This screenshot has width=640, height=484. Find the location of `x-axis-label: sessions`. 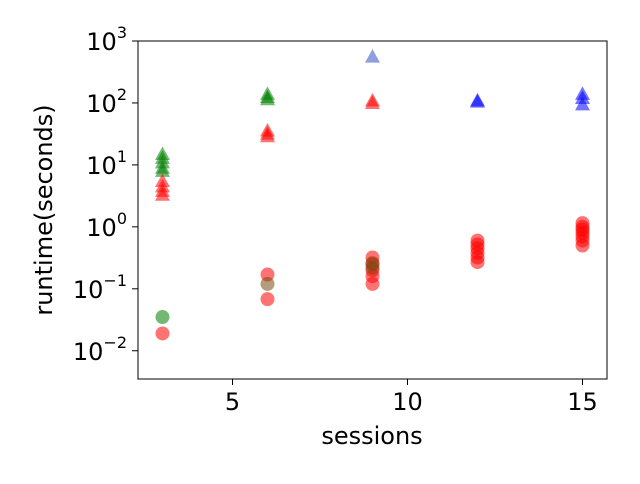

x-axis-label: sessions is located at coordinates (371, 436).